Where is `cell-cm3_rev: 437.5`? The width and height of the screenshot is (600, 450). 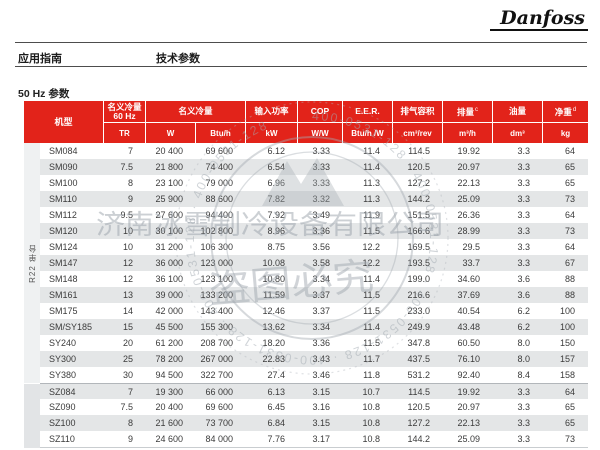
cell-cm3_rev: 437.5 is located at coordinates (418, 359).